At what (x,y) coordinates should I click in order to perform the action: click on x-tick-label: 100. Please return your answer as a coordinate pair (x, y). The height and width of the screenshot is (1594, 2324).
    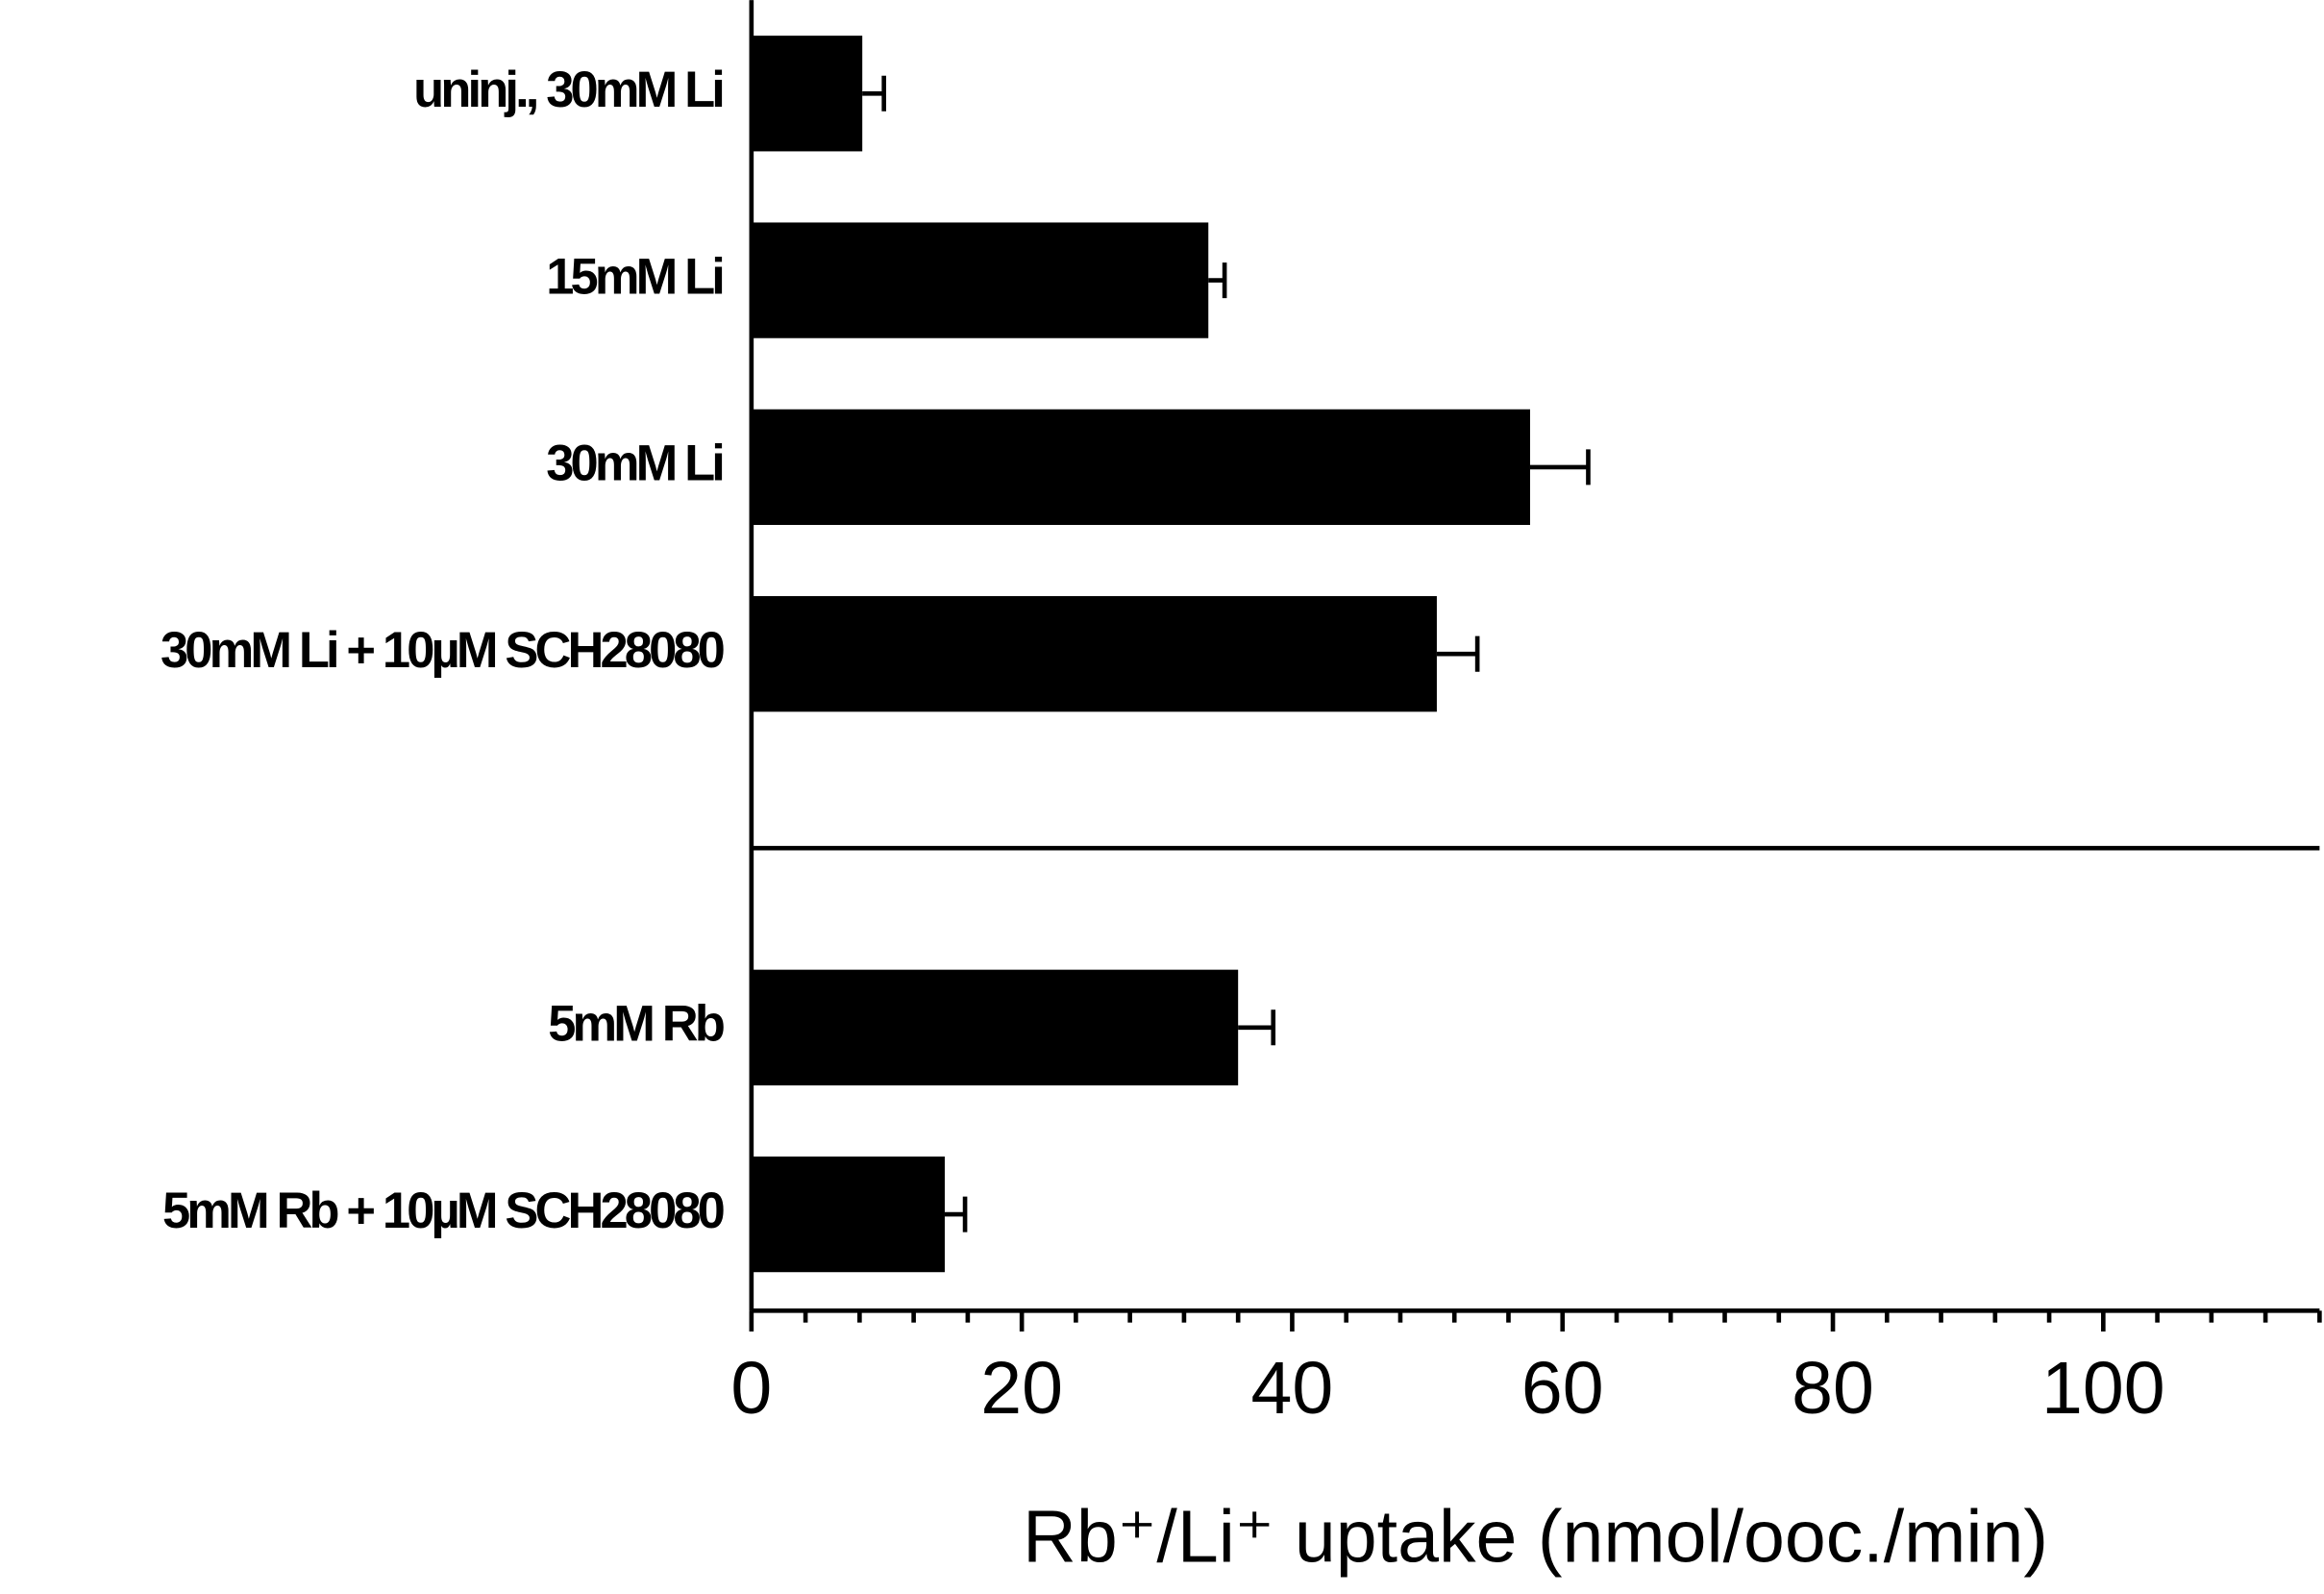
    Looking at the image, I should click on (2103, 1389).